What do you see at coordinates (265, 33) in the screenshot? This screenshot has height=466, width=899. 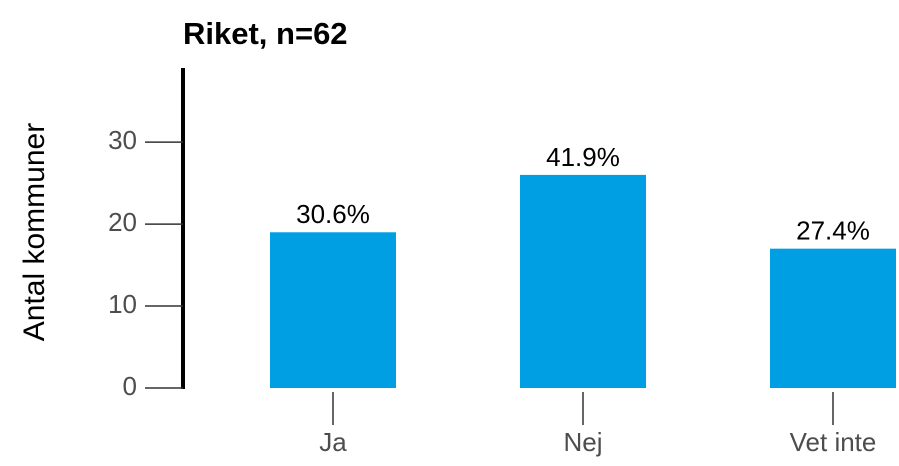 I see `chart-title: Riket, n=62` at bounding box center [265, 33].